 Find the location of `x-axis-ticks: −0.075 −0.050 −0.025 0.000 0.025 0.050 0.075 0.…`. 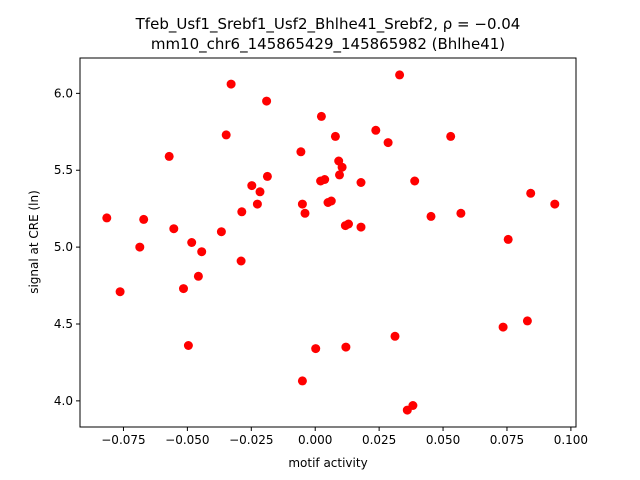

x-axis-ticks: −0.075 −0.050 −0.025 0.000 0.025 0.050 0.075 0.… is located at coordinates (344, 437).